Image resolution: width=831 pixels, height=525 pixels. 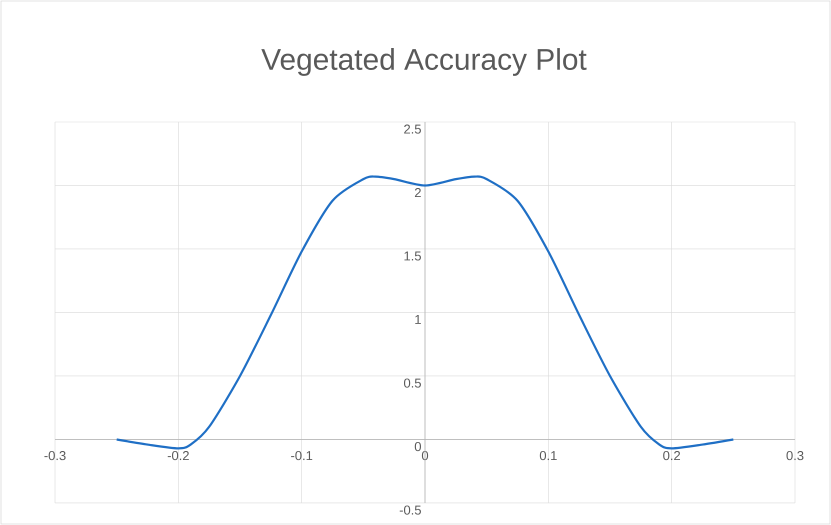 I want to click on y-tick-label: -0.5, so click(x=410, y=510).